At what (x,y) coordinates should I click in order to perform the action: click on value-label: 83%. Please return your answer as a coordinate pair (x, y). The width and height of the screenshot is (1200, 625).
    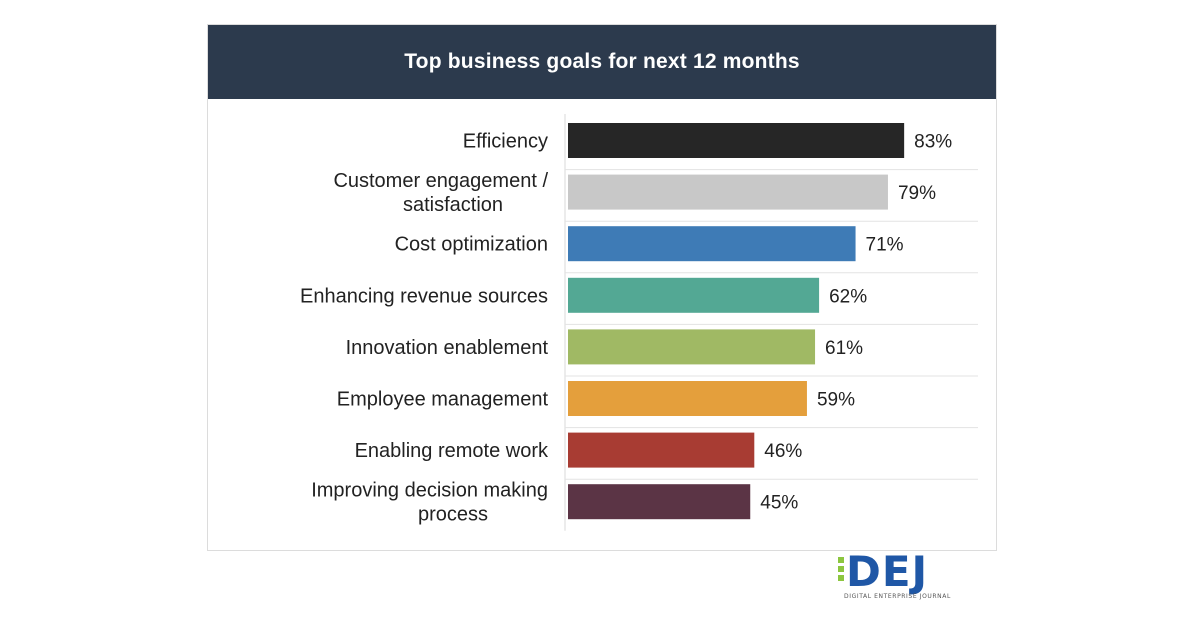
    Looking at the image, I should click on (933, 142).